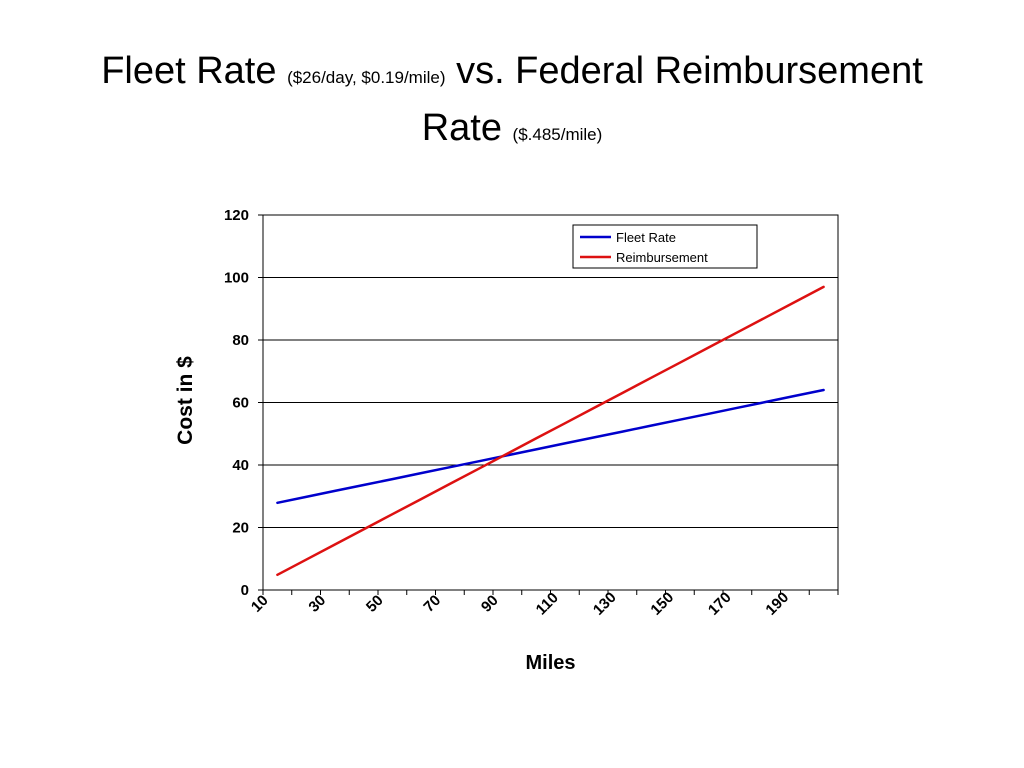 Image resolution: width=1024 pixels, height=768 pixels. Describe the element at coordinates (375, 604) in the screenshot. I see `x-tick-label: 50` at that location.